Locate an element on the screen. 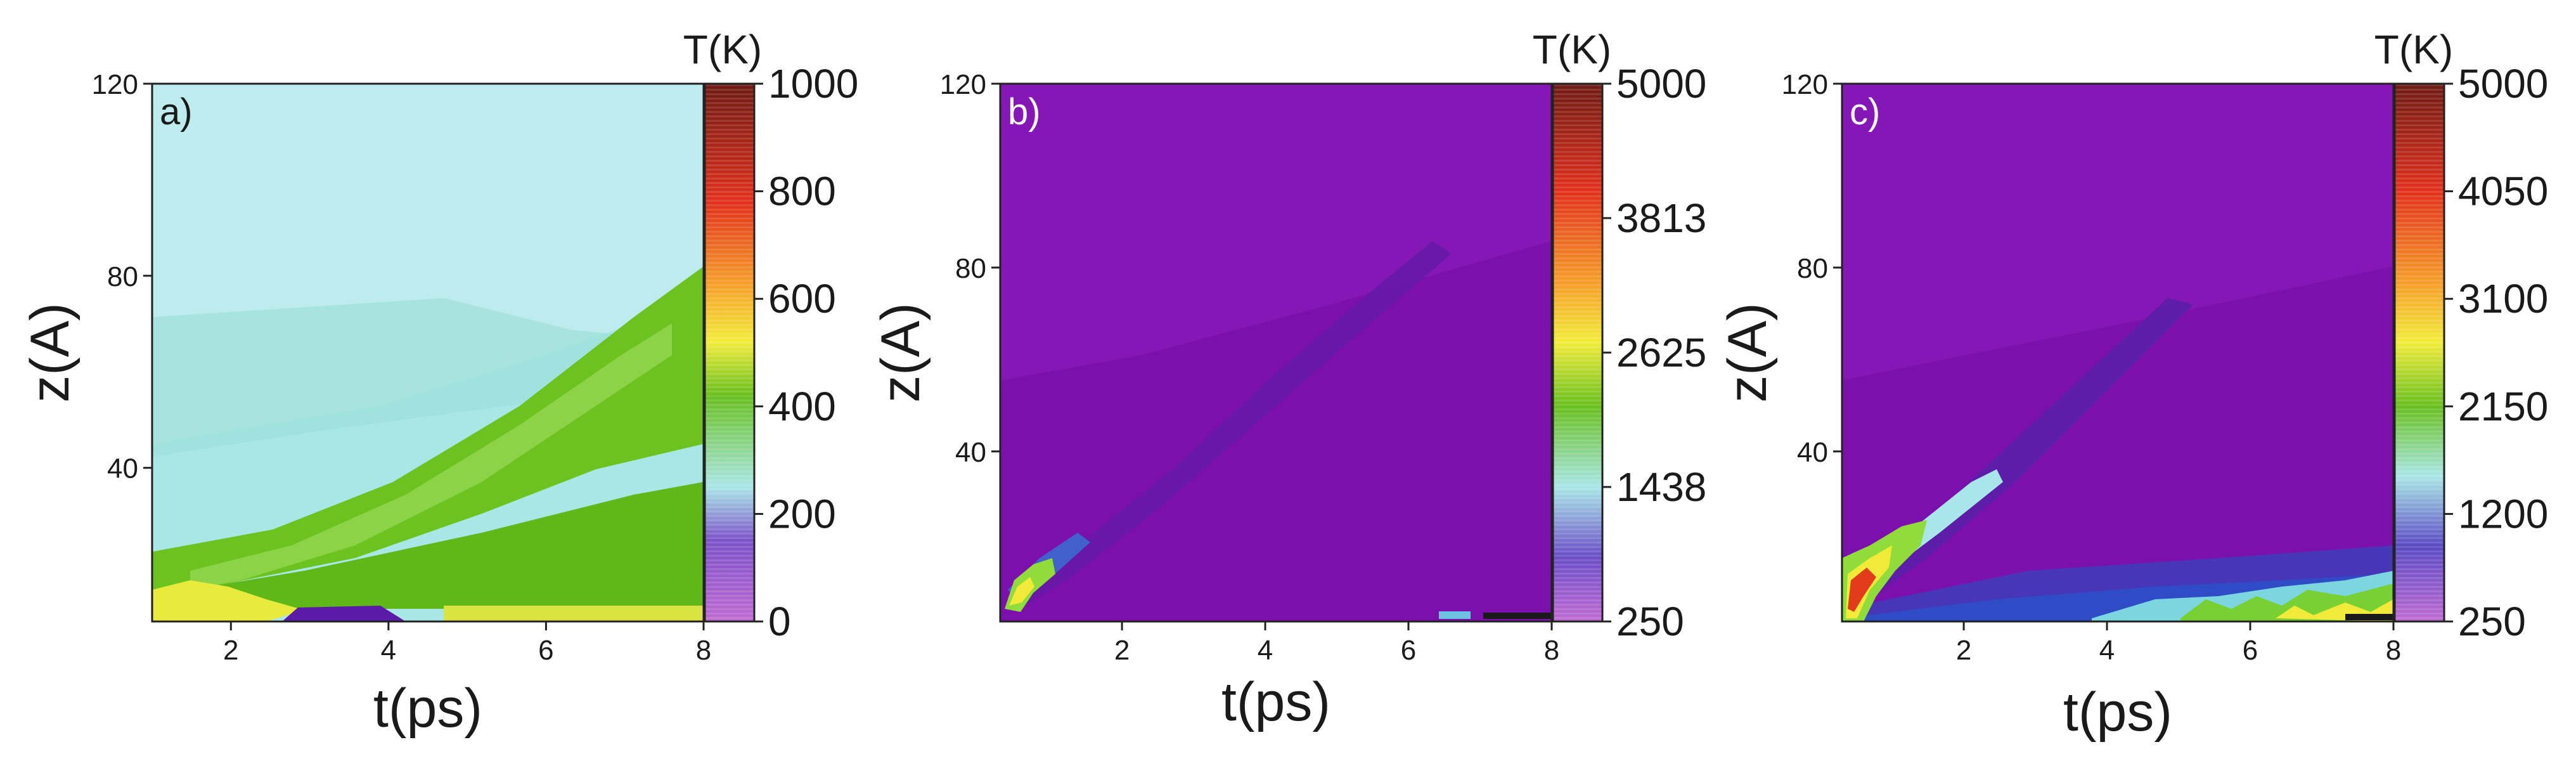  panel-b-y-axis-title: z(A) is located at coordinates (901, 352).